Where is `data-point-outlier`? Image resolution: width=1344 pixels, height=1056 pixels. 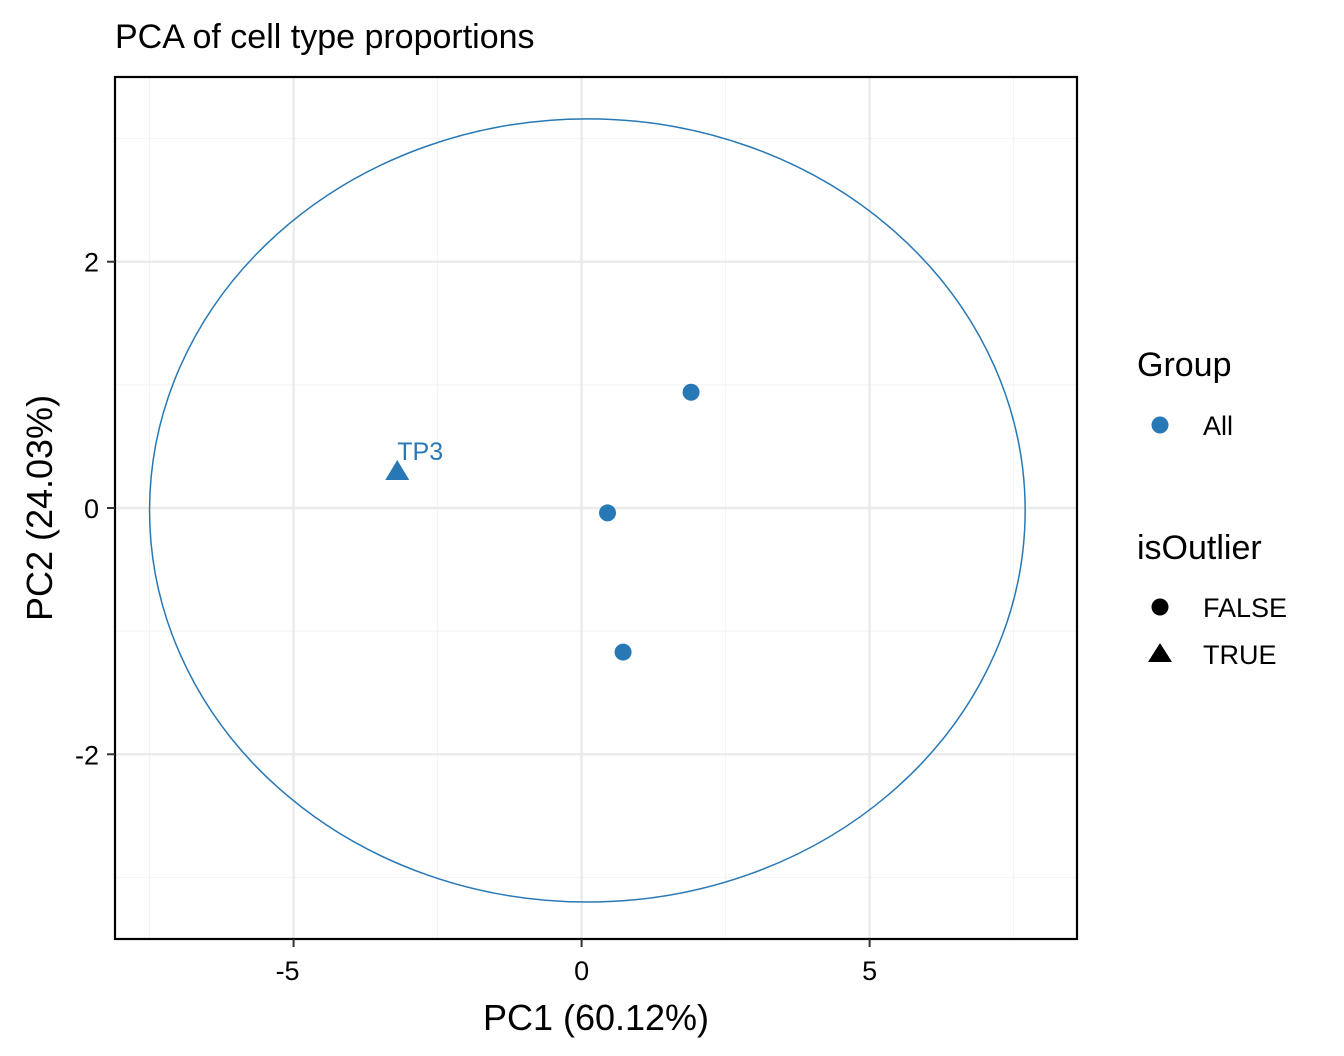 data-point-outlier is located at coordinates (397, 470).